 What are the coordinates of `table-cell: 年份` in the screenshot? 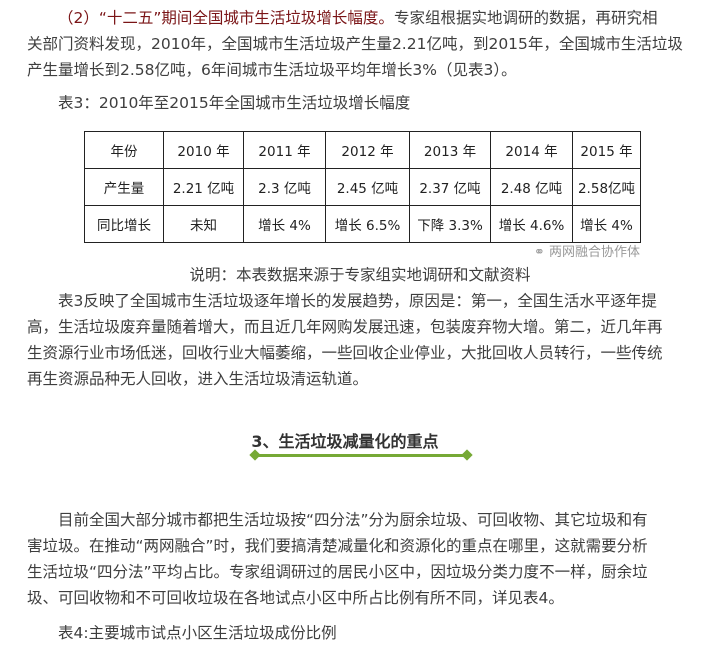 It's located at (124, 150).